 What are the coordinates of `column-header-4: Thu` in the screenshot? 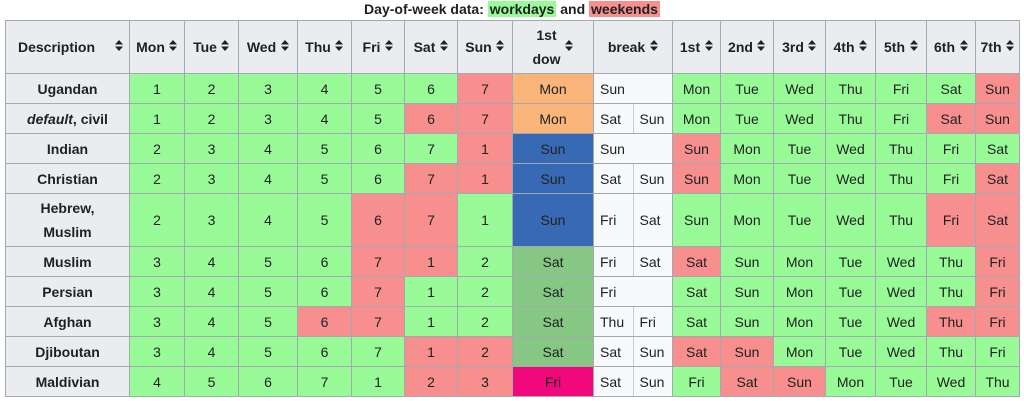 It's located at (324, 47).